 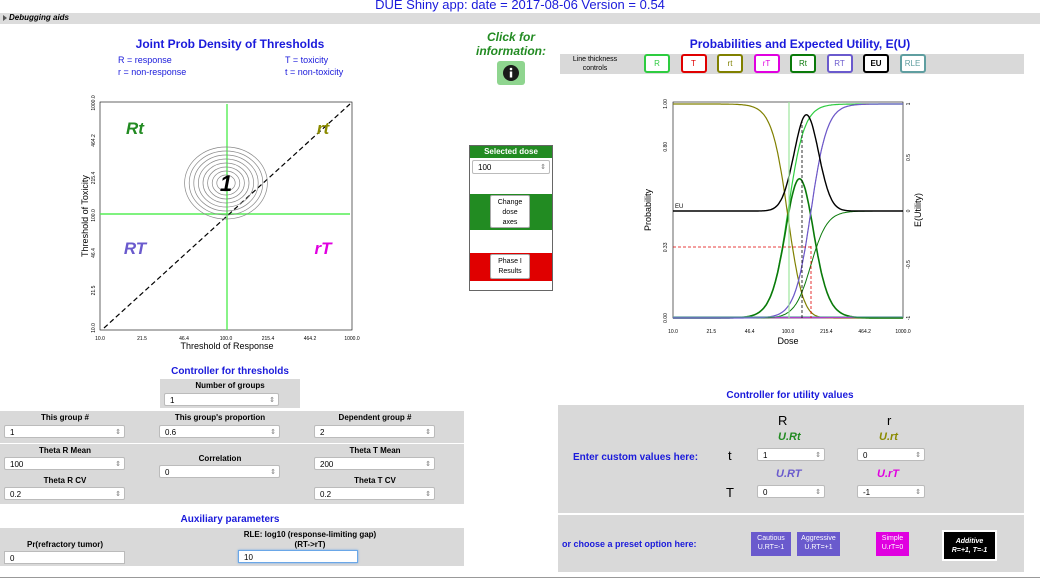 I want to click on contour-ring, so click(x=226, y=183).